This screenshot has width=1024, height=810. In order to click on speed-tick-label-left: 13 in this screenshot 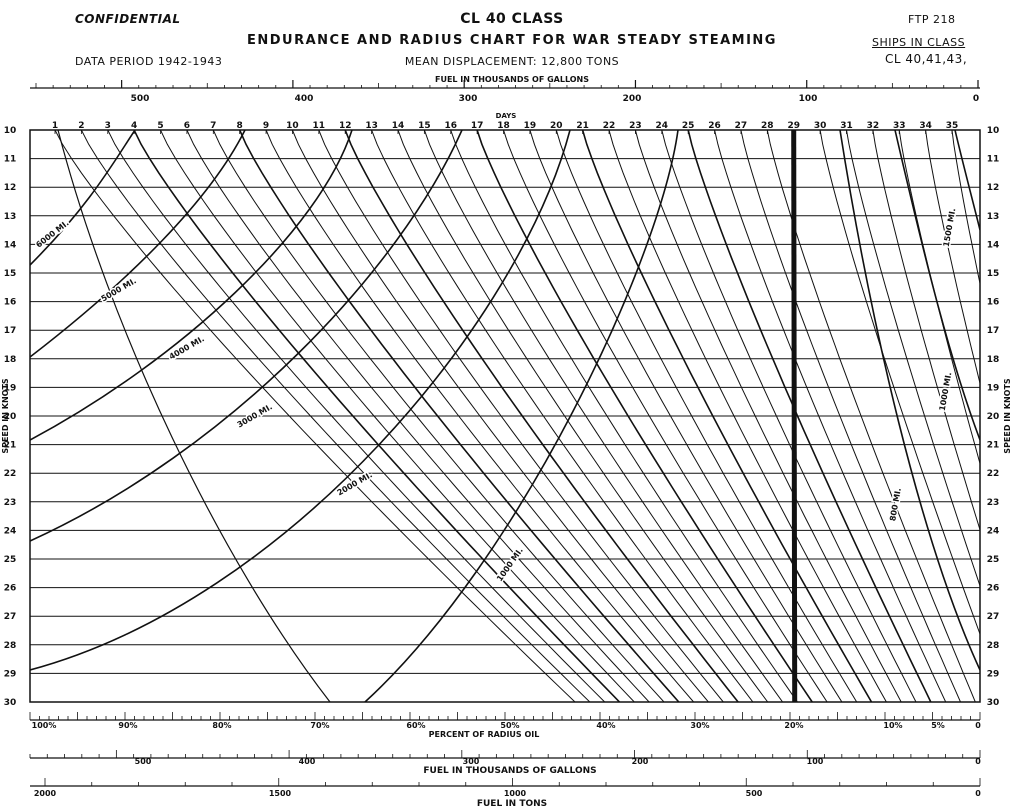, I will do `click(10, 217)`.